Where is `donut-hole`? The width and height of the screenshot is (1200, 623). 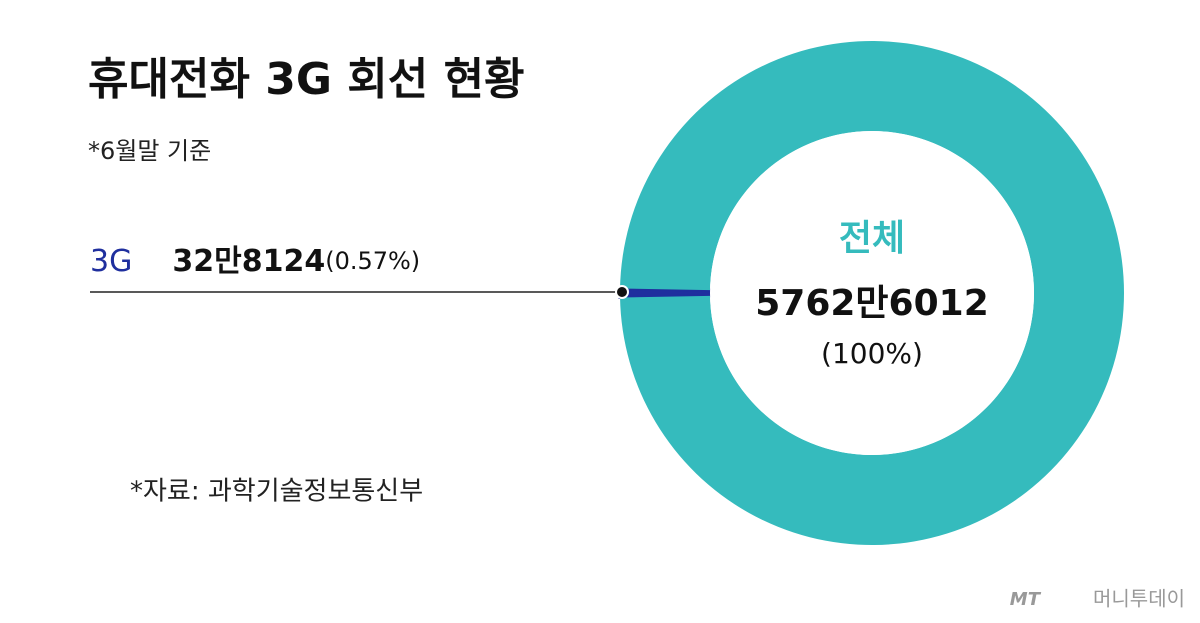 donut-hole is located at coordinates (872, 293).